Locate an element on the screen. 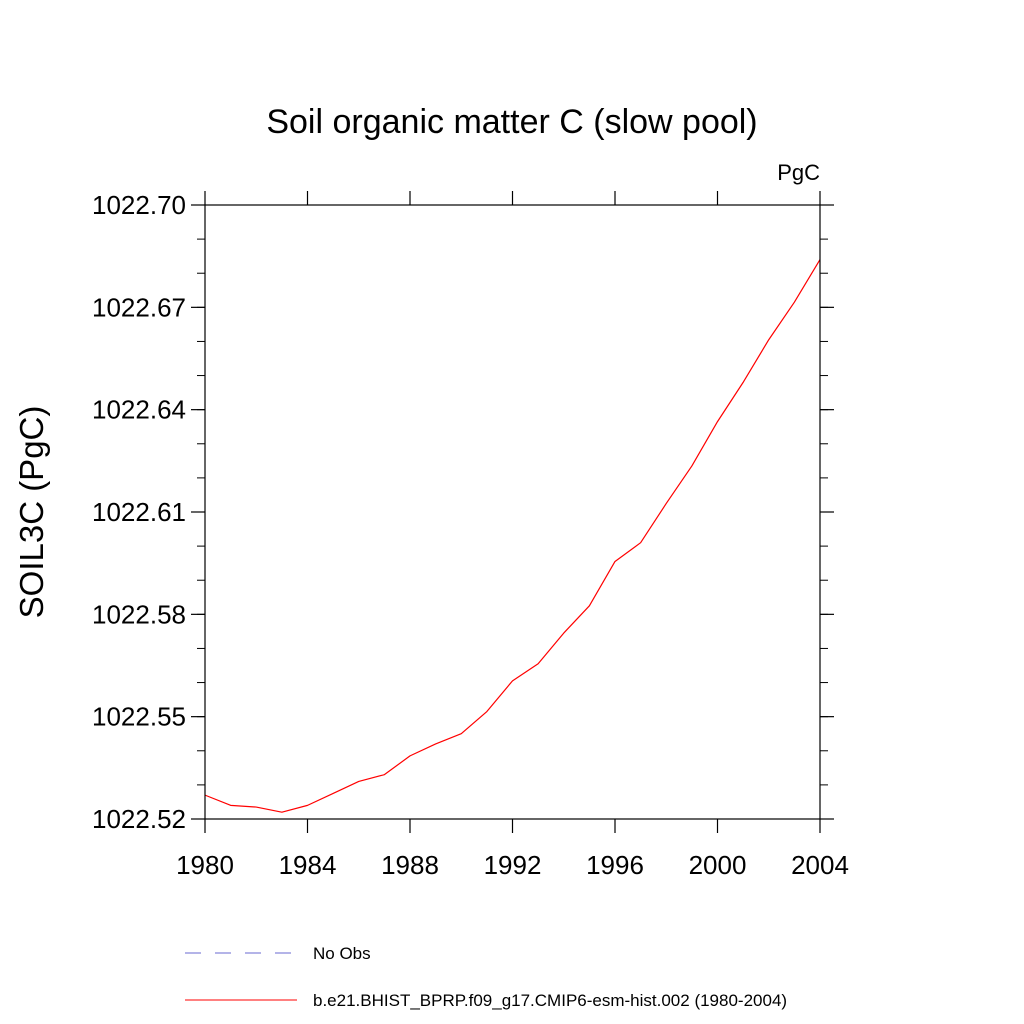 This screenshot has height=1024, width=1024. x-tick-label: 1980 is located at coordinates (205, 865).